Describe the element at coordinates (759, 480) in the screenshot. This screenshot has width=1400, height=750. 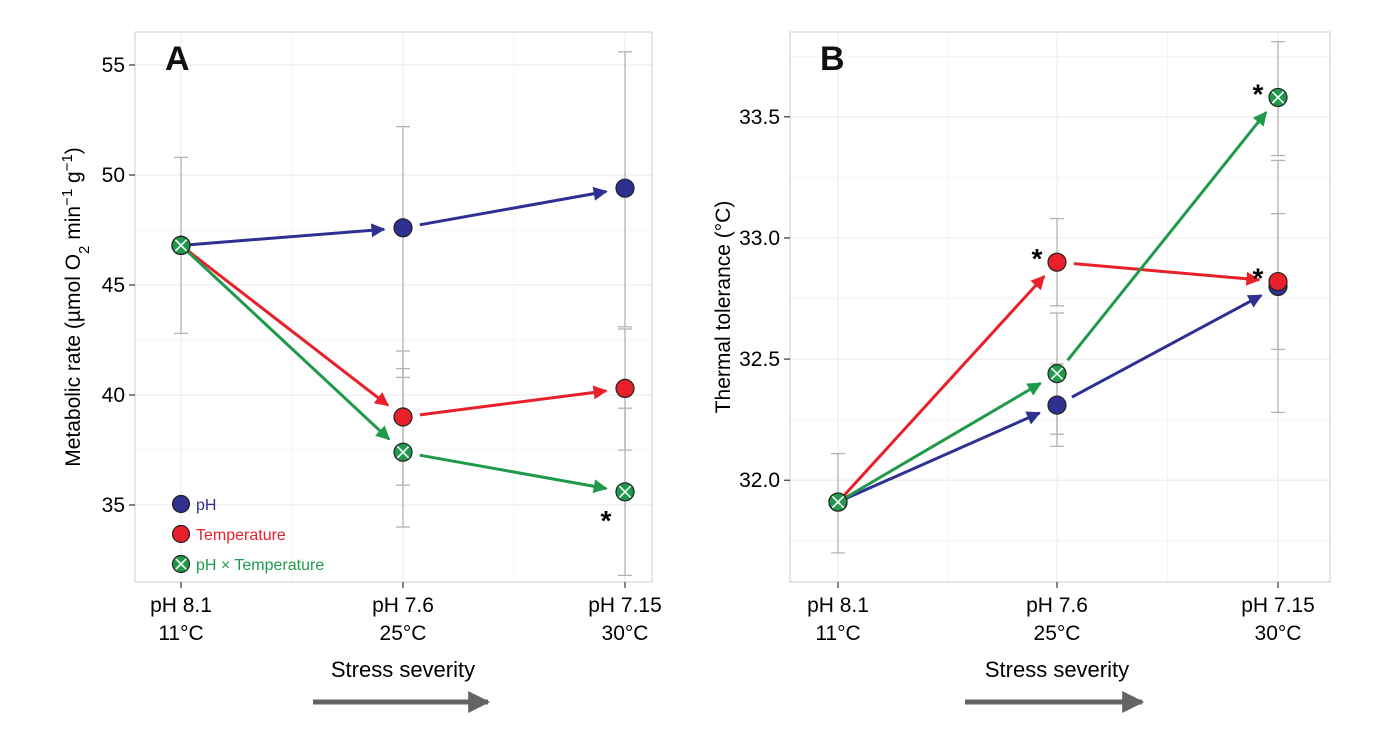
I see `y-tick-label: 32.0` at that location.